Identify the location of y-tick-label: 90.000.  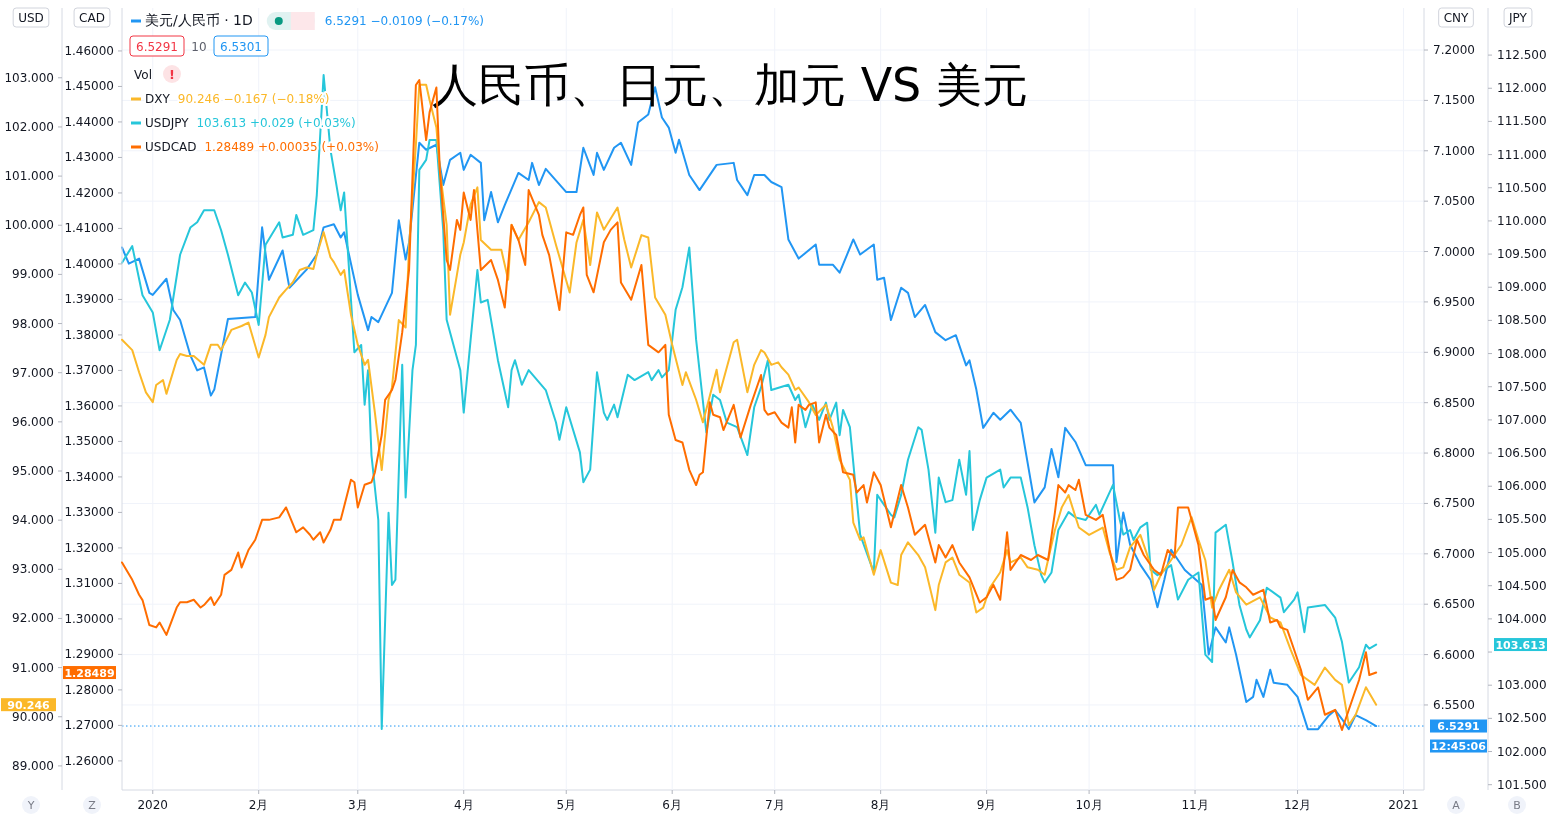
(33, 716).